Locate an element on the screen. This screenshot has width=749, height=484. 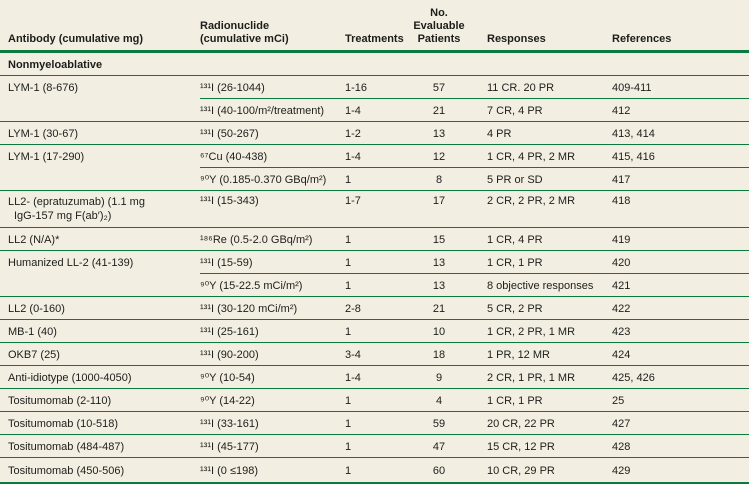
cell-antibody: Humanized LL-2 (41-139) is located at coordinates (71, 262).